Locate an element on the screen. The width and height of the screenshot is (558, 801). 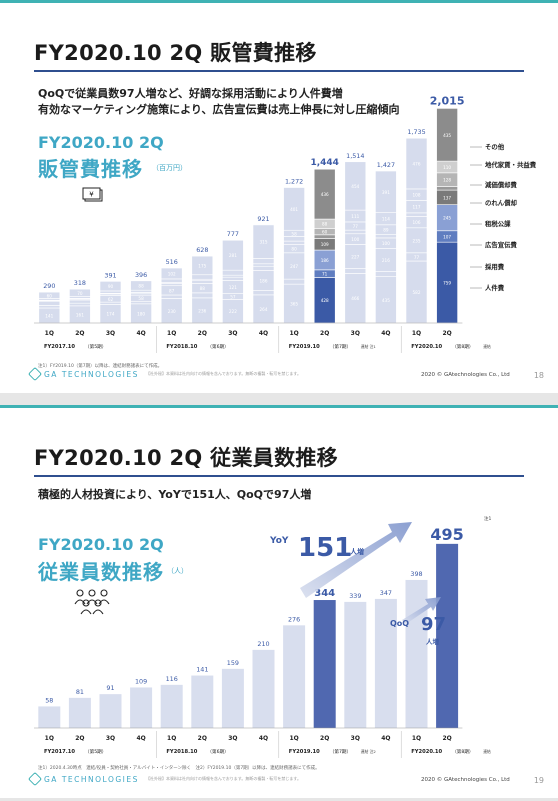
bar-total-label: 2,015 is located at coordinates (447, 100).